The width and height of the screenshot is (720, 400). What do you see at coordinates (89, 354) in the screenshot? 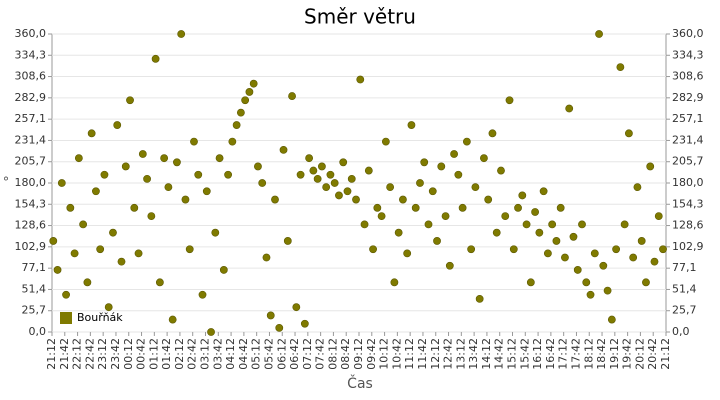
I see `x-tick-label: 22:42` at bounding box center [89, 354].